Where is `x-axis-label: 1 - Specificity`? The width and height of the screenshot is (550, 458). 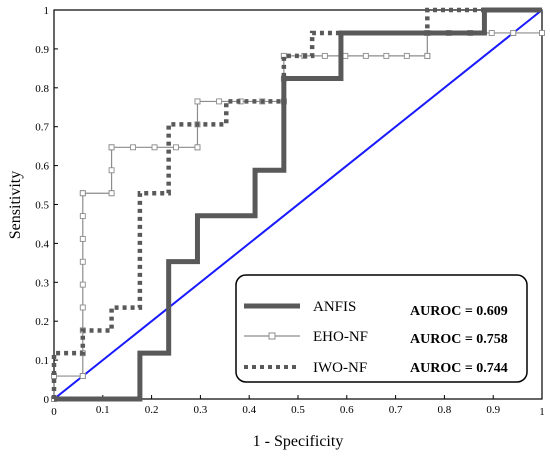
x-axis-label: 1 - Specificity is located at coordinates (298, 441).